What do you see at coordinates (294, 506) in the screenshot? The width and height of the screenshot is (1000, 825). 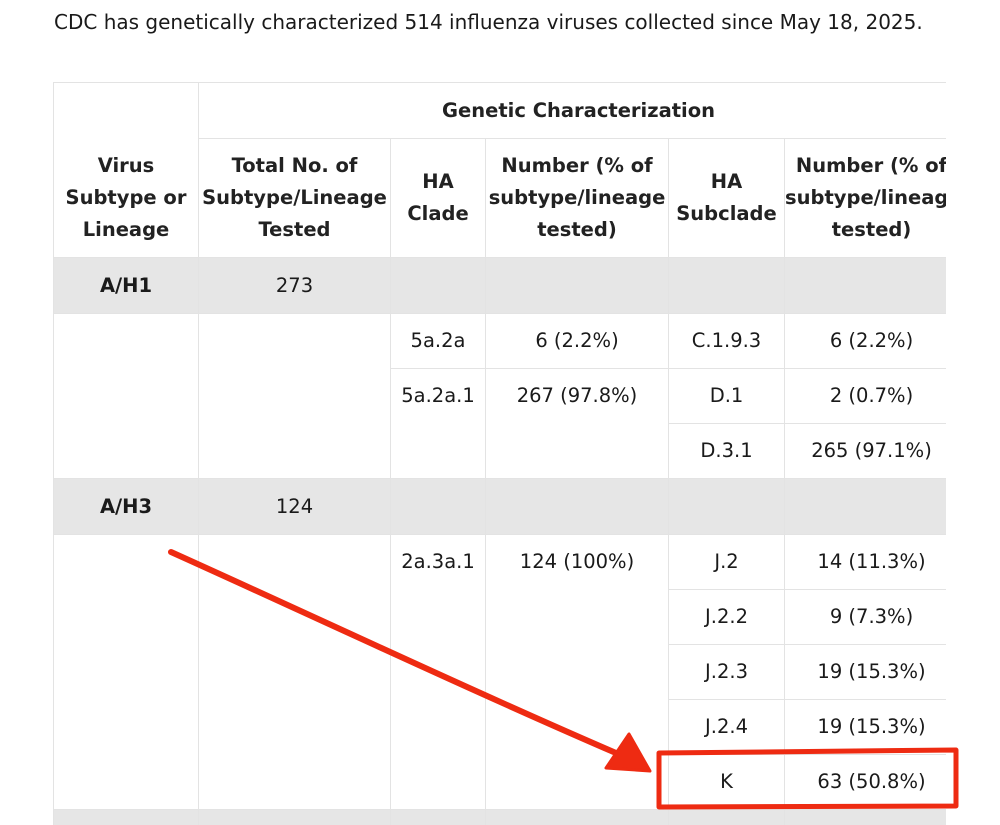 I see `total-cell: 124` at bounding box center [294, 506].